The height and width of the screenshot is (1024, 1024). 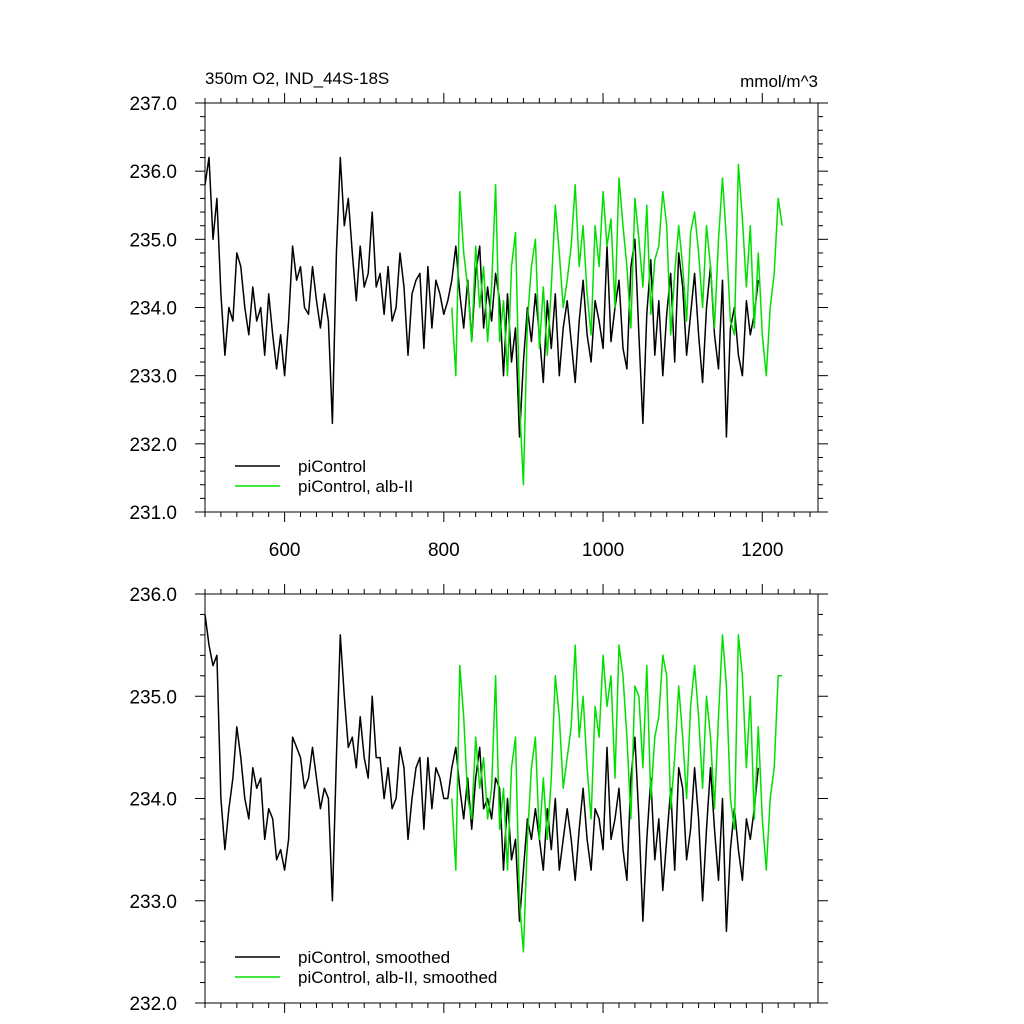 What do you see at coordinates (153, 377) in the screenshot?
I see `top-y-tick-label: 233.0` at bounding box center [153, 377].